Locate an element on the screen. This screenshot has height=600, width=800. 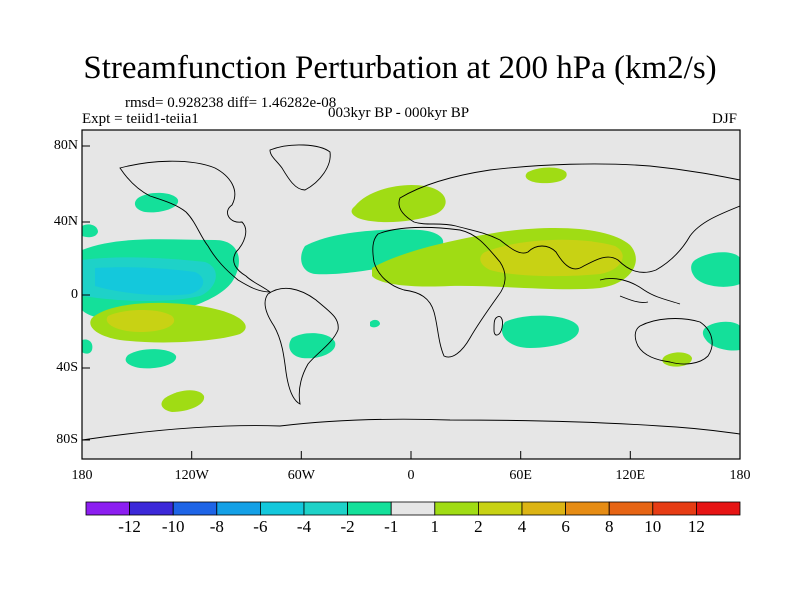
lat-tick-label: 0 is located at coordinates (74, 294).